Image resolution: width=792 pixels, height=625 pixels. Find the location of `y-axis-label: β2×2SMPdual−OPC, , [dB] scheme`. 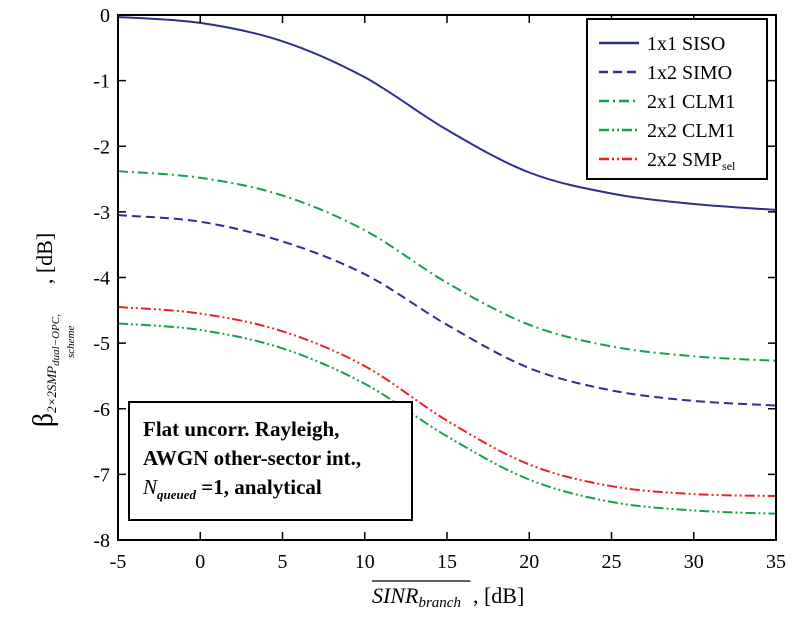

y-axis-label: β2×2SMPdual−OPC, , [dB] scheme is located at coordinates (52, 330).